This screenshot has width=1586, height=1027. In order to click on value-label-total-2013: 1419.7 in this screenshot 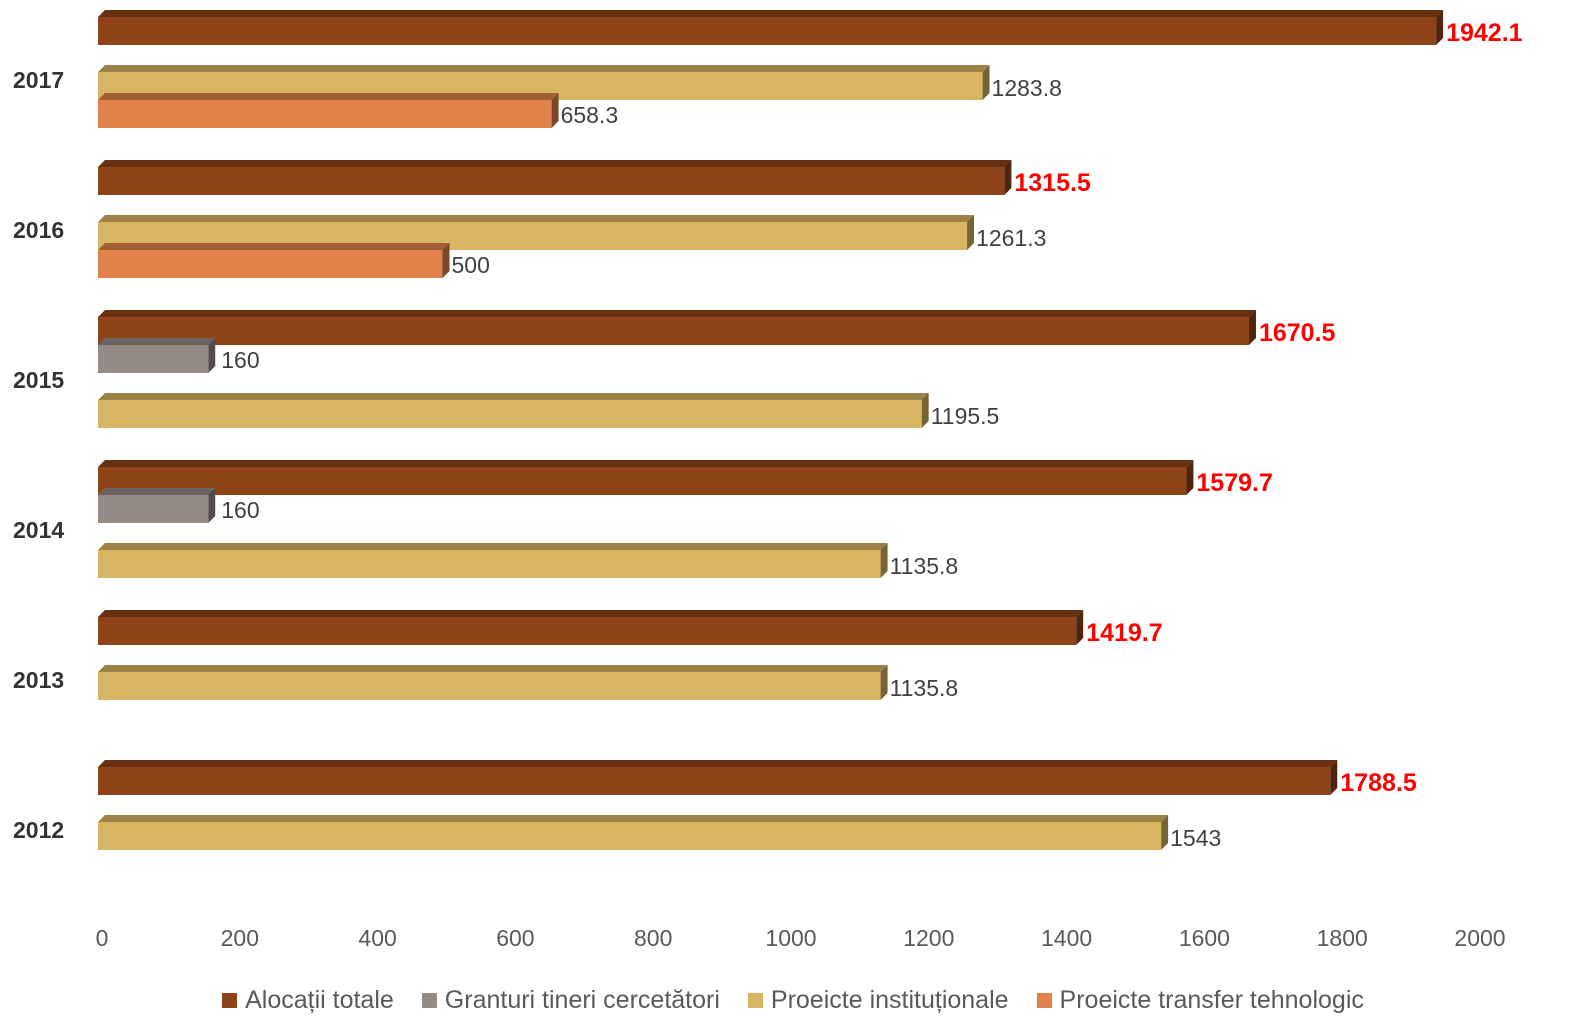, I will do `click(1124, 633)`.